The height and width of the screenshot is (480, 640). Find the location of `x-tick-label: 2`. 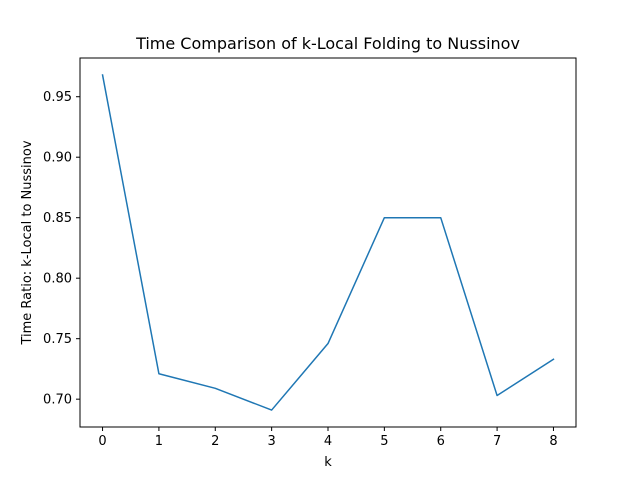

x-tick-label: 2 is located at coordinates (215, 441).